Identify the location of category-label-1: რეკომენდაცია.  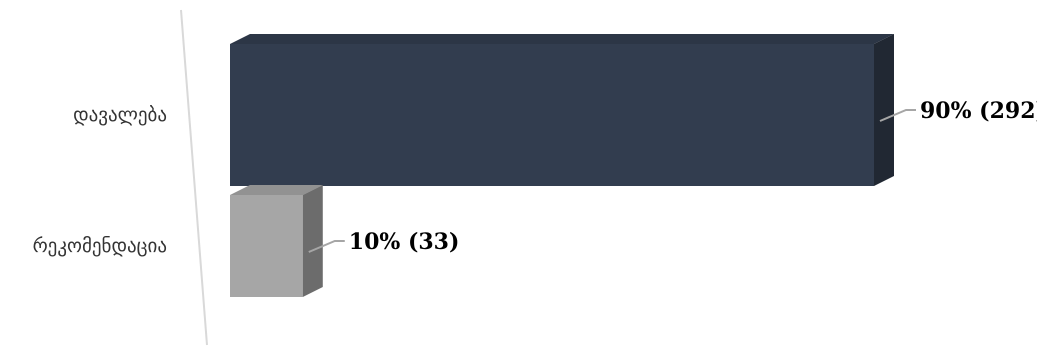
(100, 246).